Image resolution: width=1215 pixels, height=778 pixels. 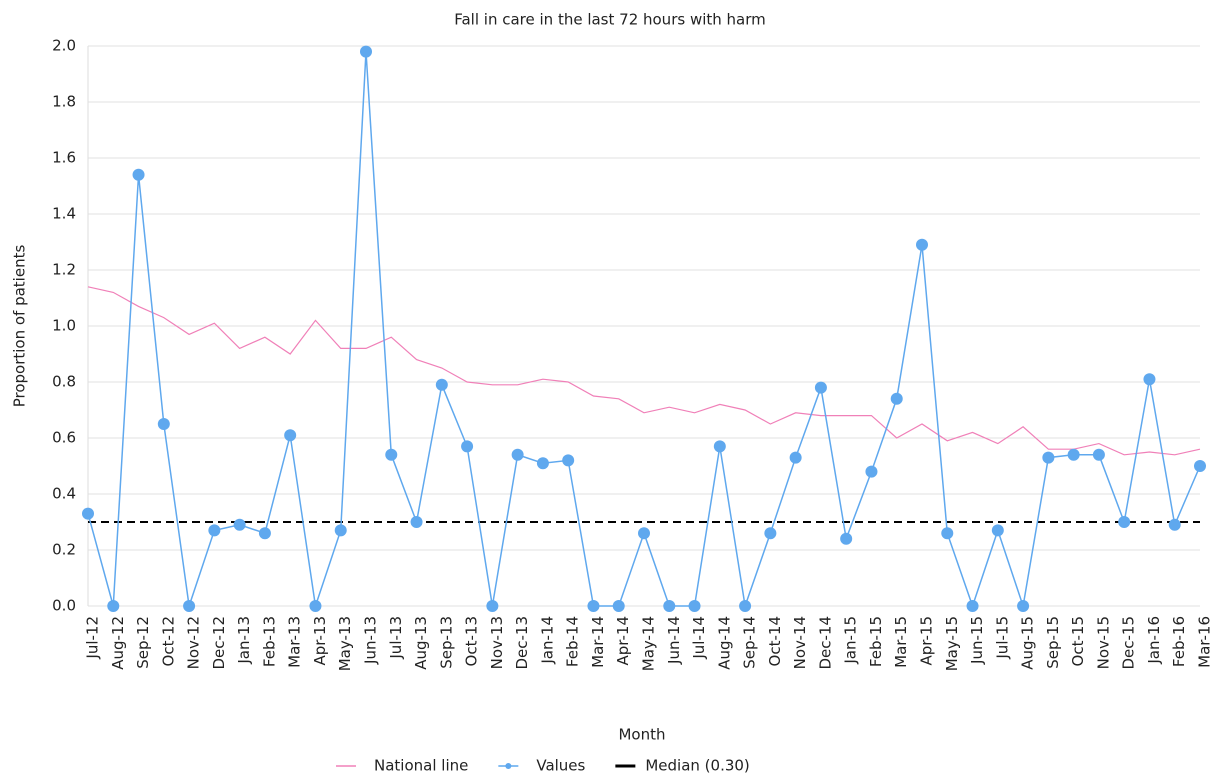 What do you see at coordinates (1179, 641) in the screenshot?
I see `x-tick-label: Feb-16` at bounding box center [1179, 641].